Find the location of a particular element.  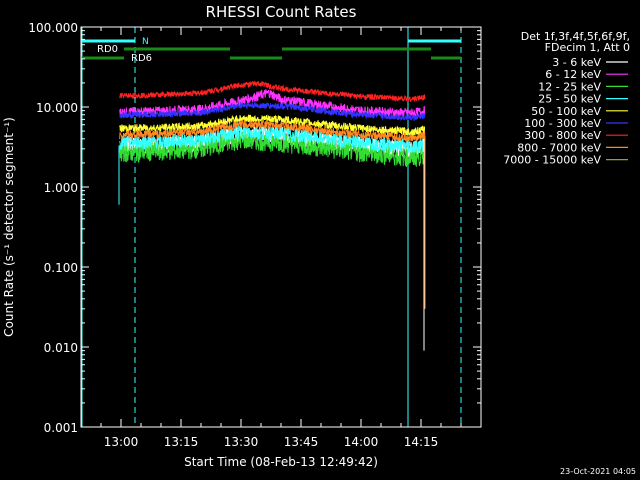

y-tick-label: 0.010 is located at coordinates (61, 348).